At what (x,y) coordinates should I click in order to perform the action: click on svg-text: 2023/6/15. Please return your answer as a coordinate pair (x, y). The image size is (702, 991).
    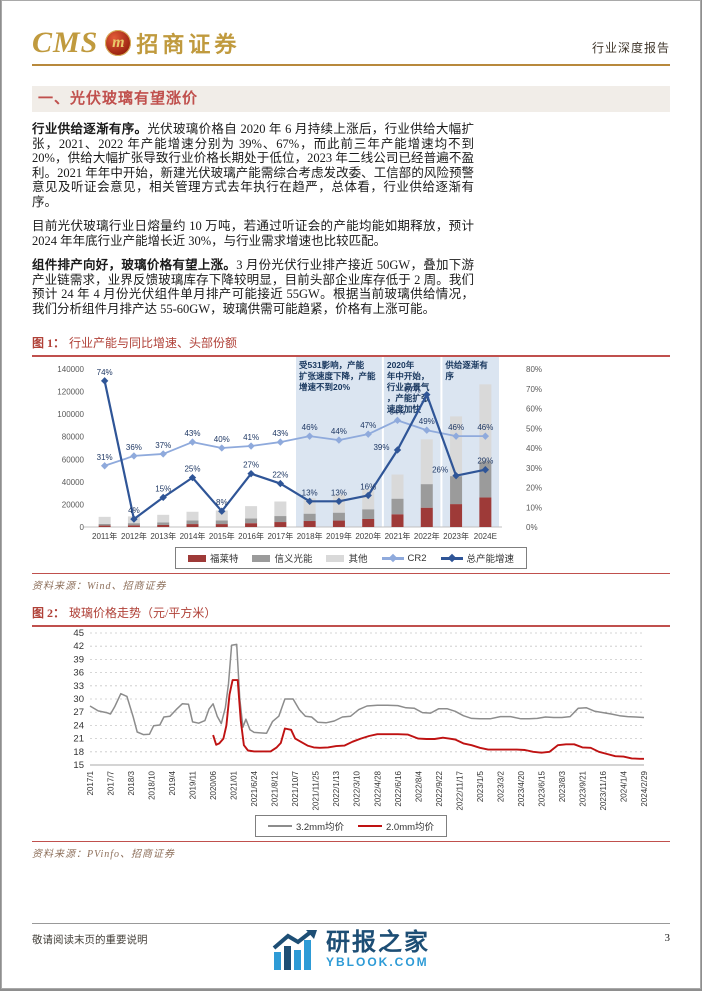
    Looking at the image, I should click on (541, 788).